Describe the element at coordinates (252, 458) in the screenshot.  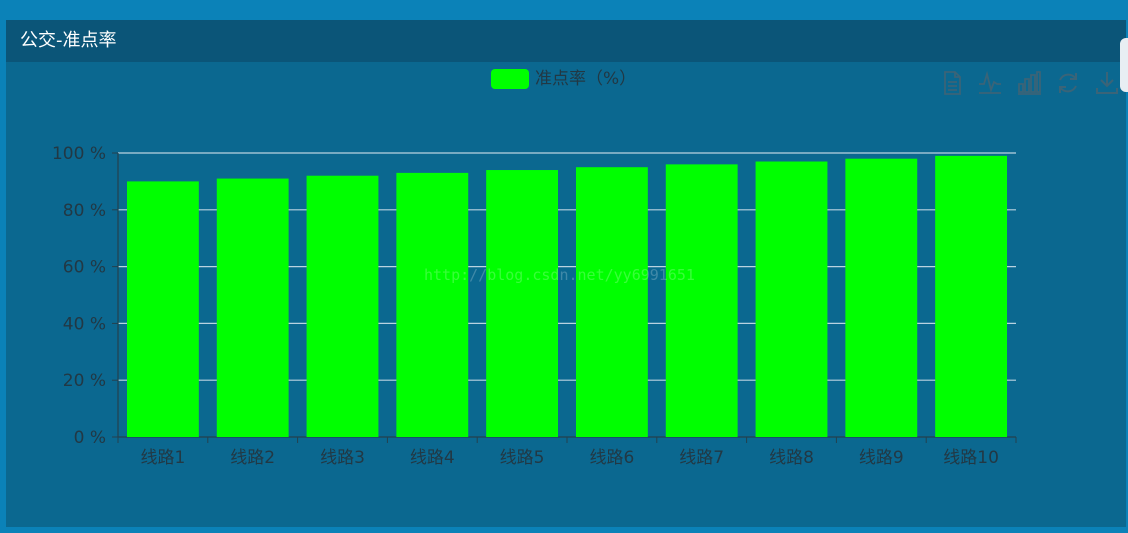
I see `x-tick-label: 线路2` at that location.